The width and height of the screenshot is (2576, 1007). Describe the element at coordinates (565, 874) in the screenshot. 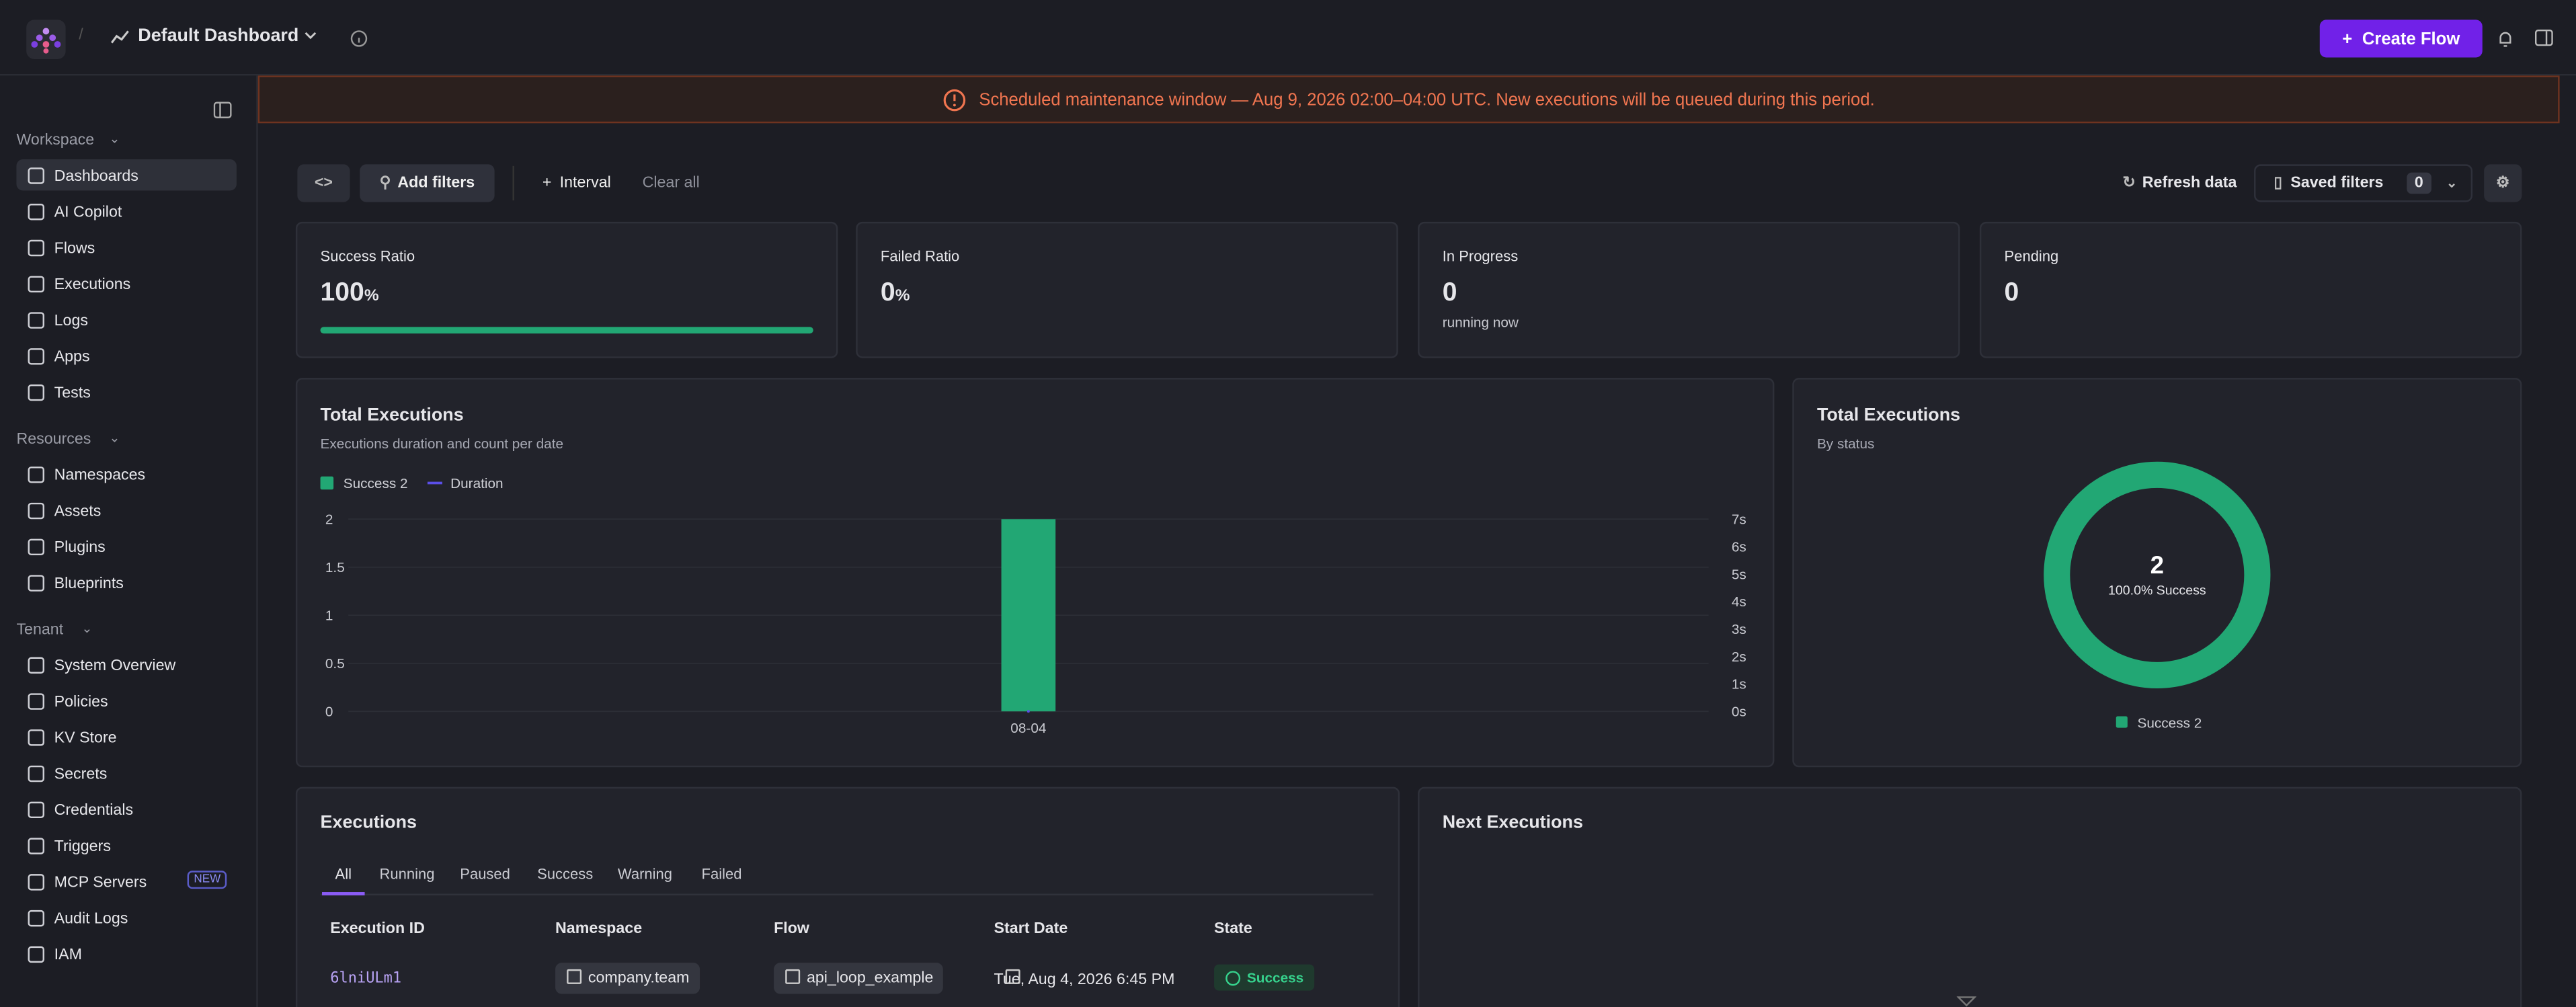

I see `tab: Success` at that location.